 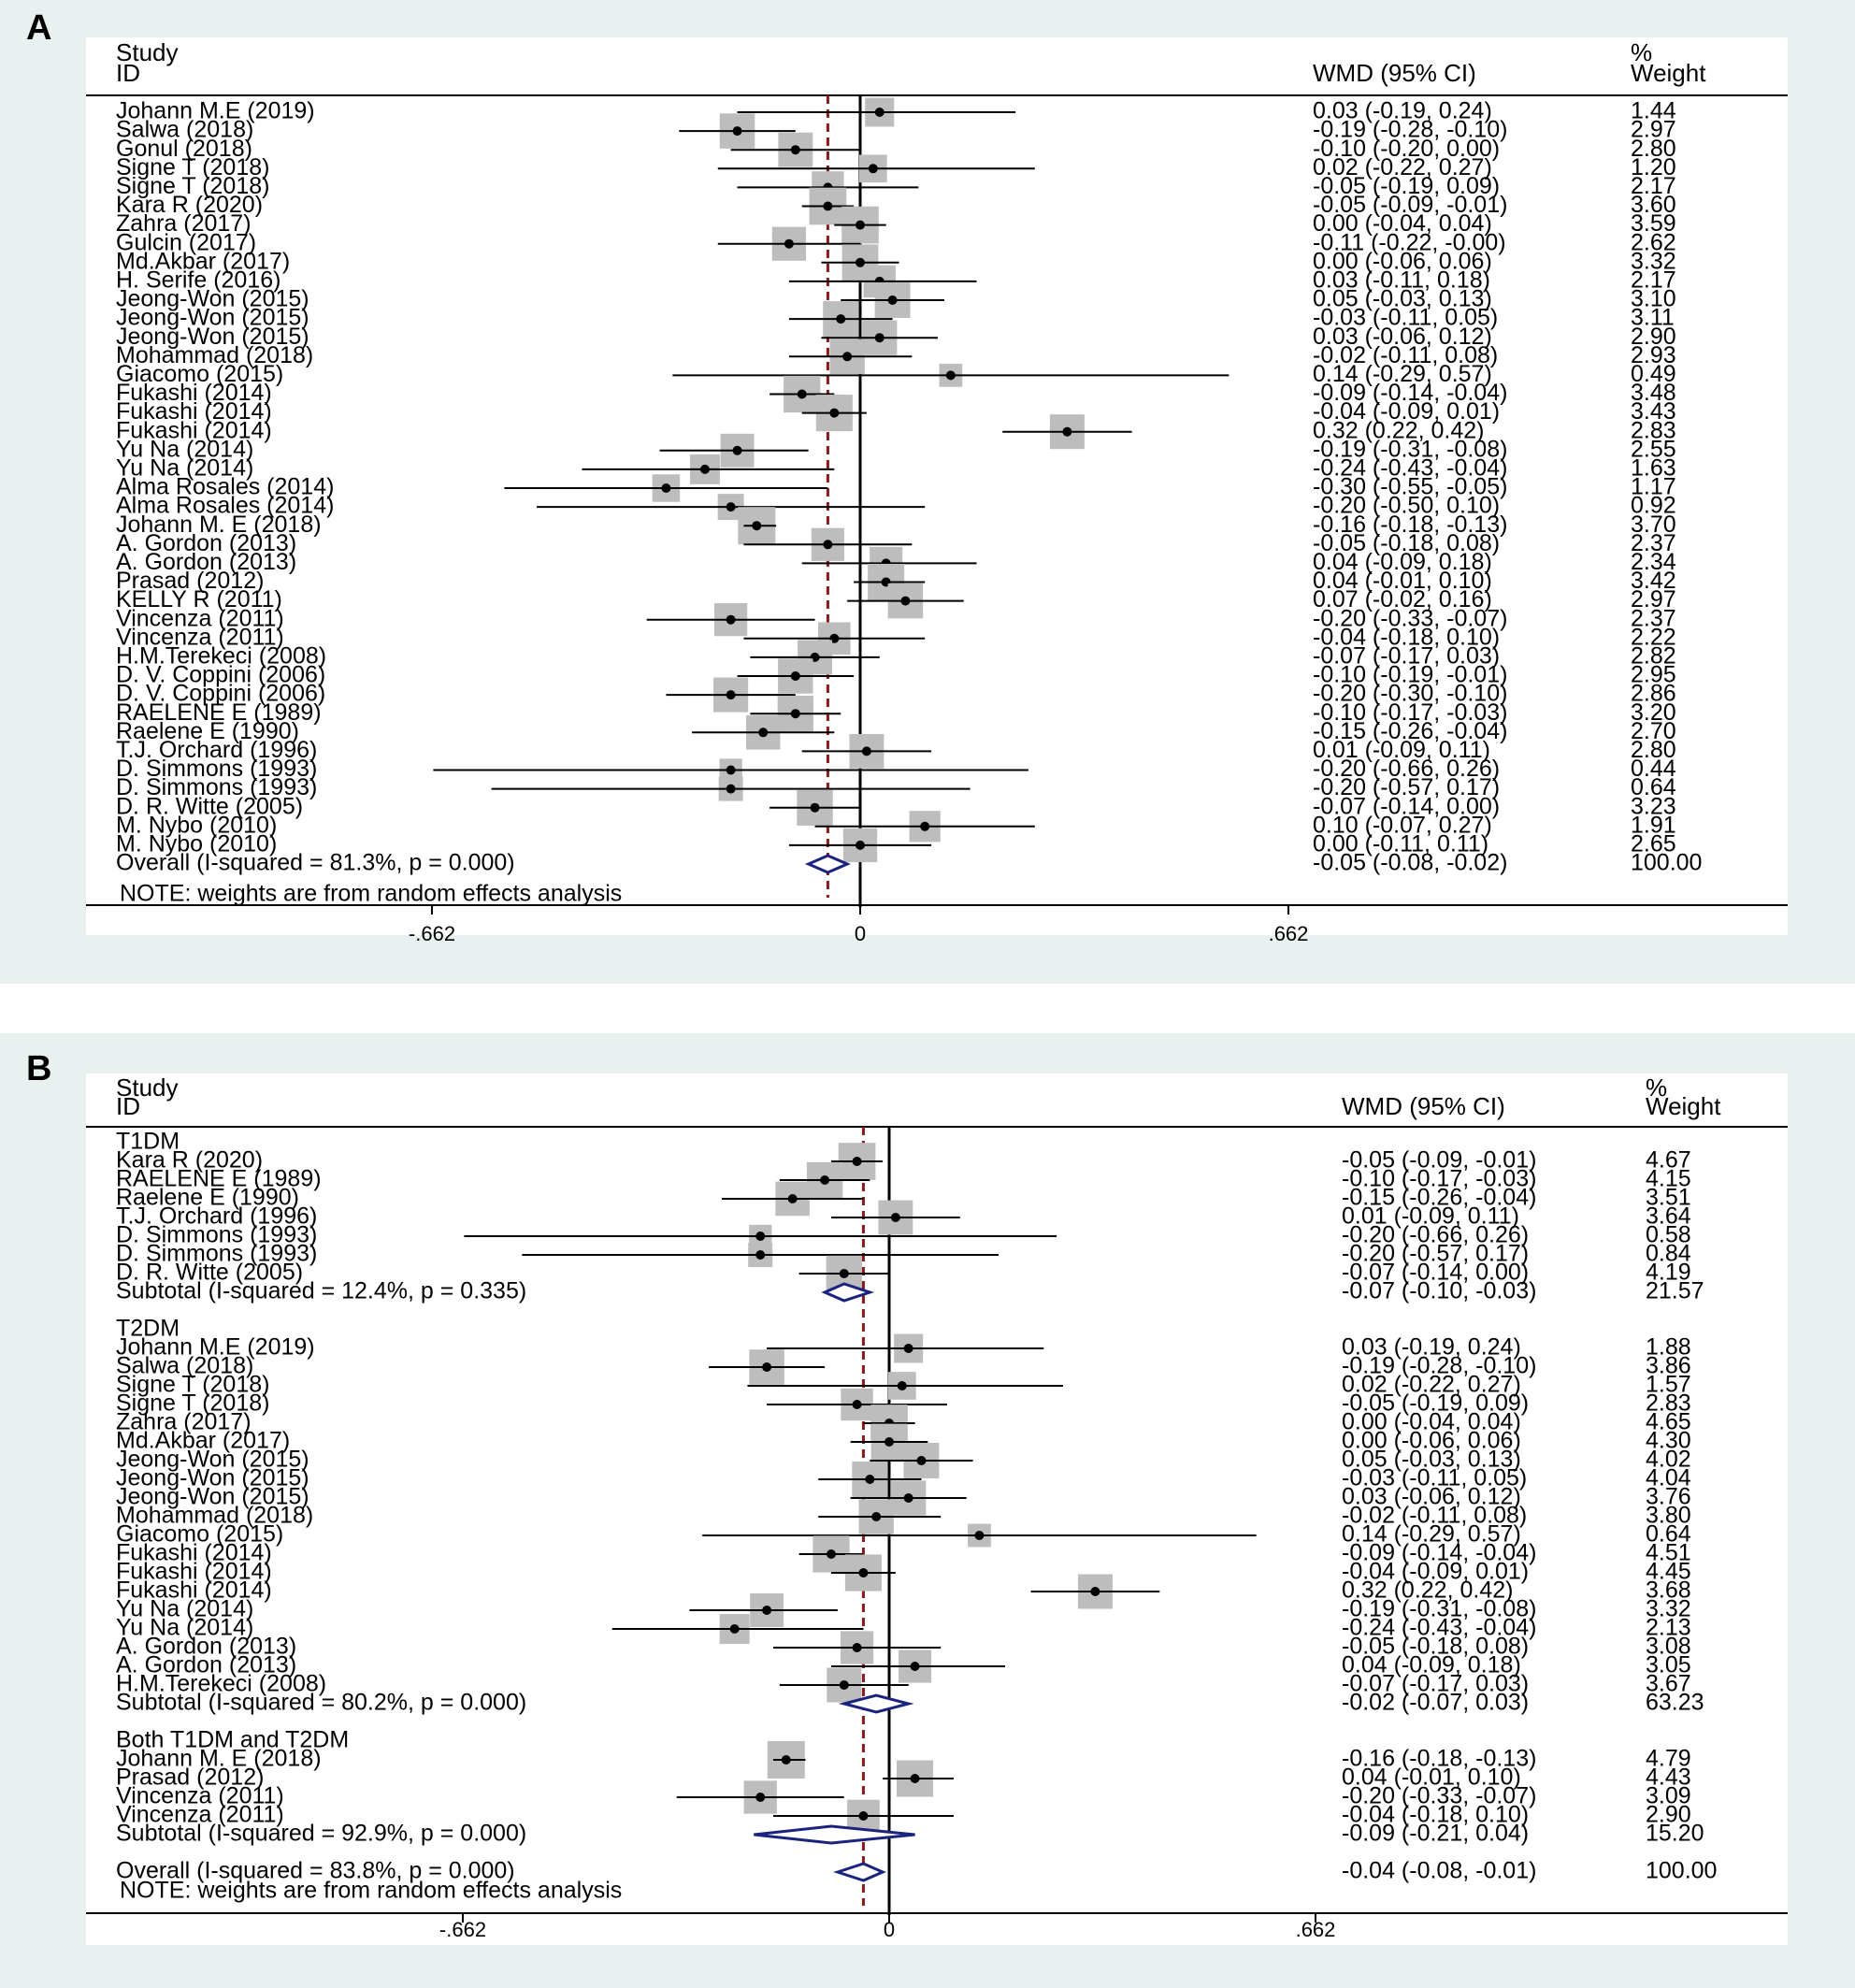 What do you see at coordinates (207, 1198) in the screenshot?
I see `study-label: Raelene E (1990)` at bounding box center [207, 1198].